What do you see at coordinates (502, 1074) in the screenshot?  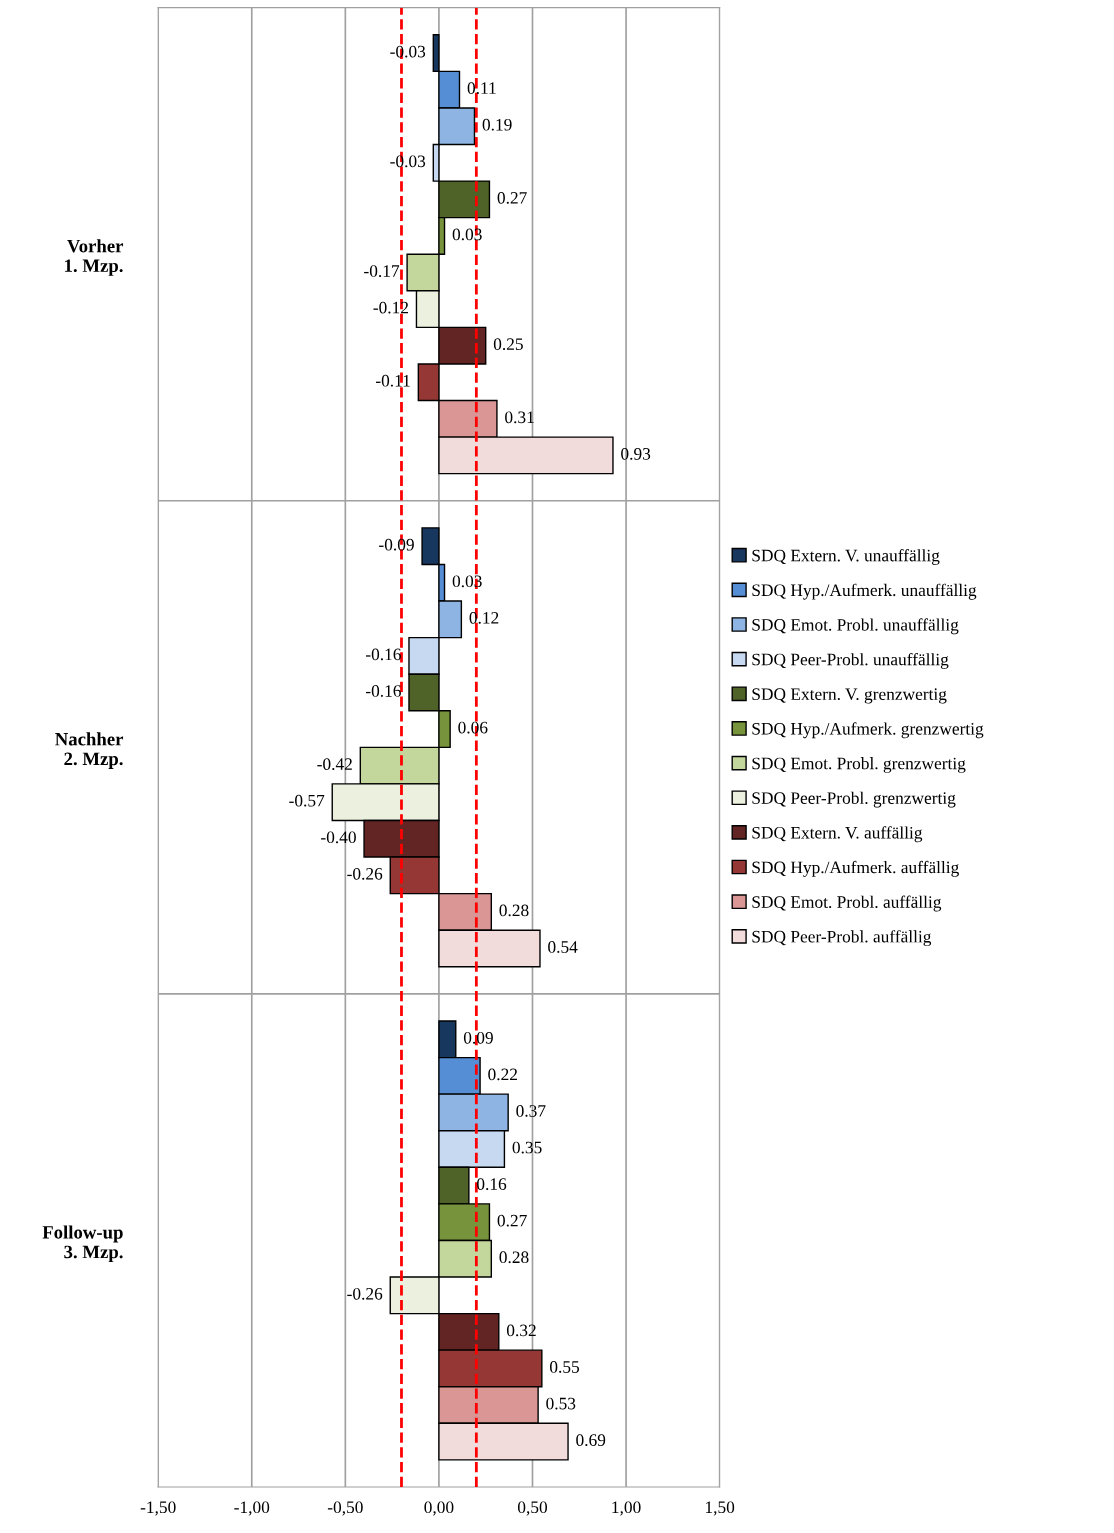 I see `data-label: 0.22` at bounding box center [502, 1074].